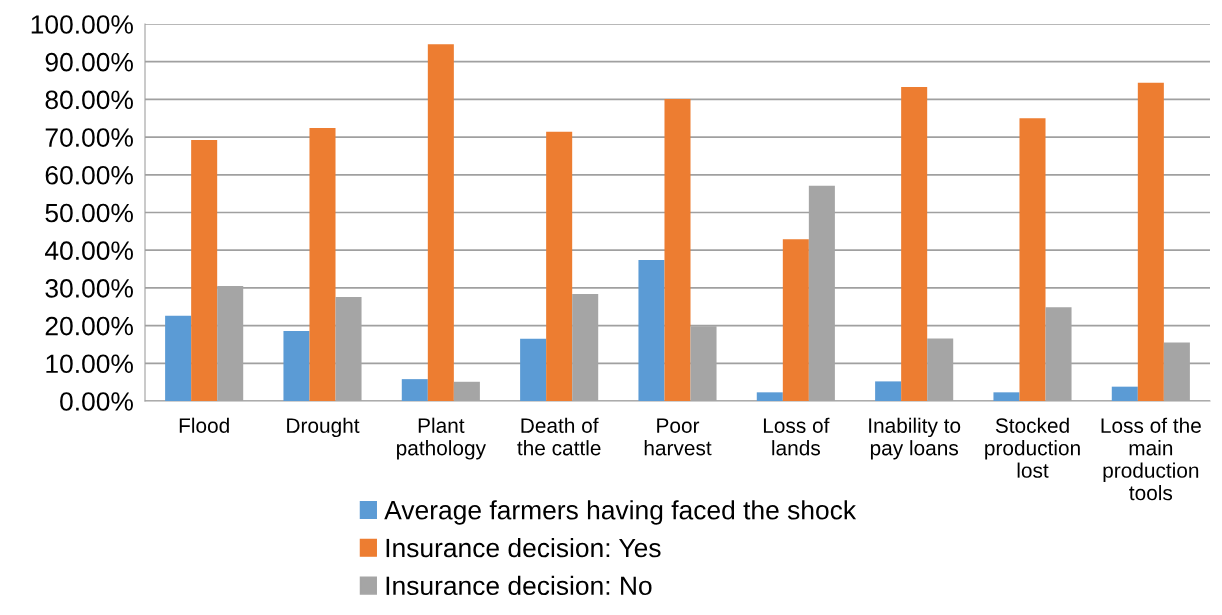 This screenshot has height=615, width=1222. Describe the element at coordinates (678, 437) in the screenshot. I see `x-tick-label: Poor harvest` at that location.